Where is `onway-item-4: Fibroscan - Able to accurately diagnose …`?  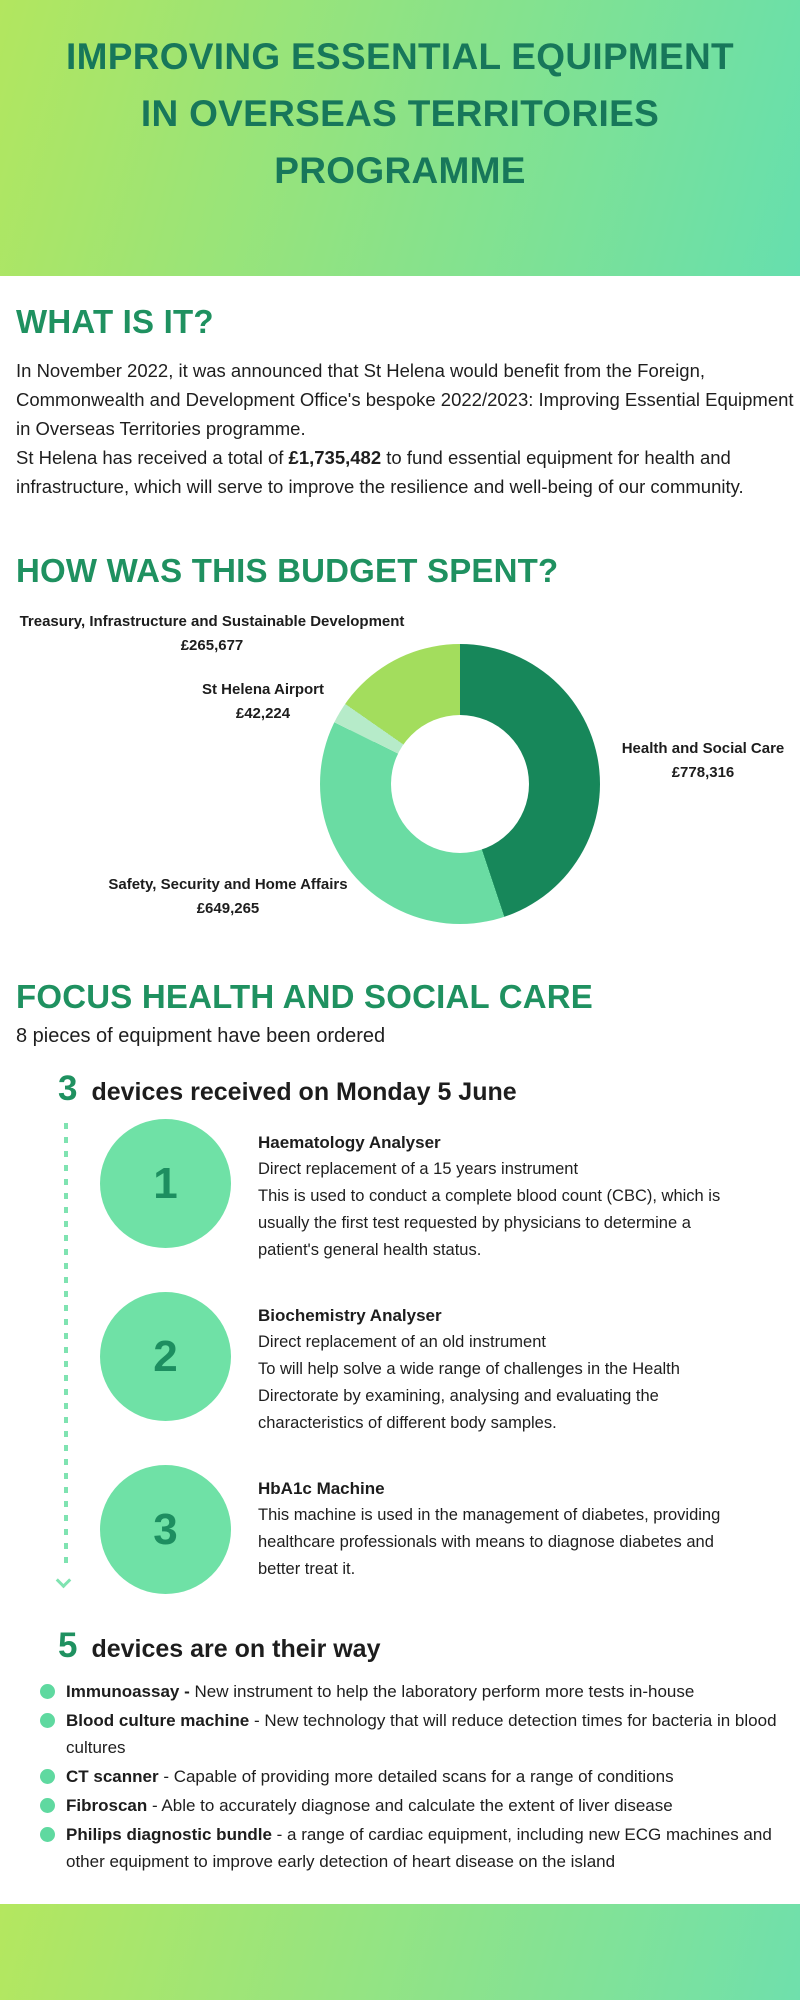
onway-item-4: Fibroscan - Able to accurately diagnose … is located at coordinates (420, 1805).